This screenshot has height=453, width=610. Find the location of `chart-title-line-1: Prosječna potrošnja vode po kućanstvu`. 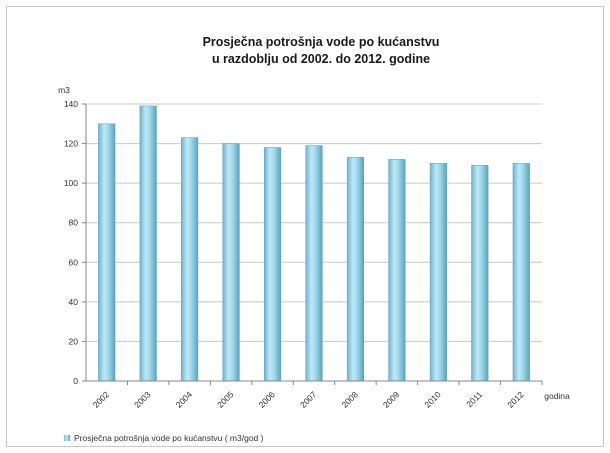

chart-title-line-1: Prosječna potrošnja vode po kućanstvu is located at coordinates (321, 42).